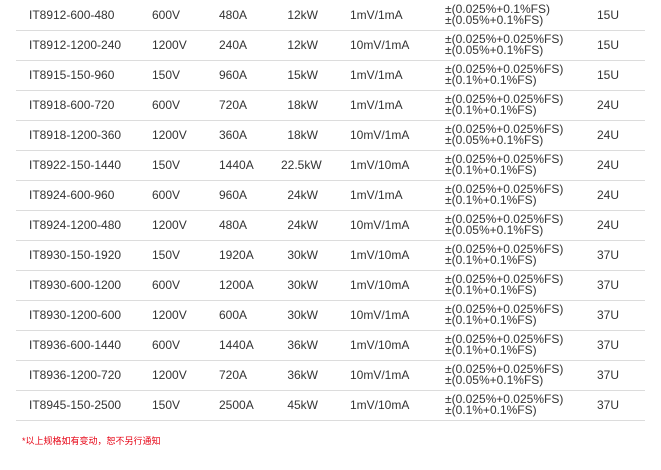  Describe the element at coordinates (233, 105) in the screenshot. I see `current-cell: 720A` at that location.